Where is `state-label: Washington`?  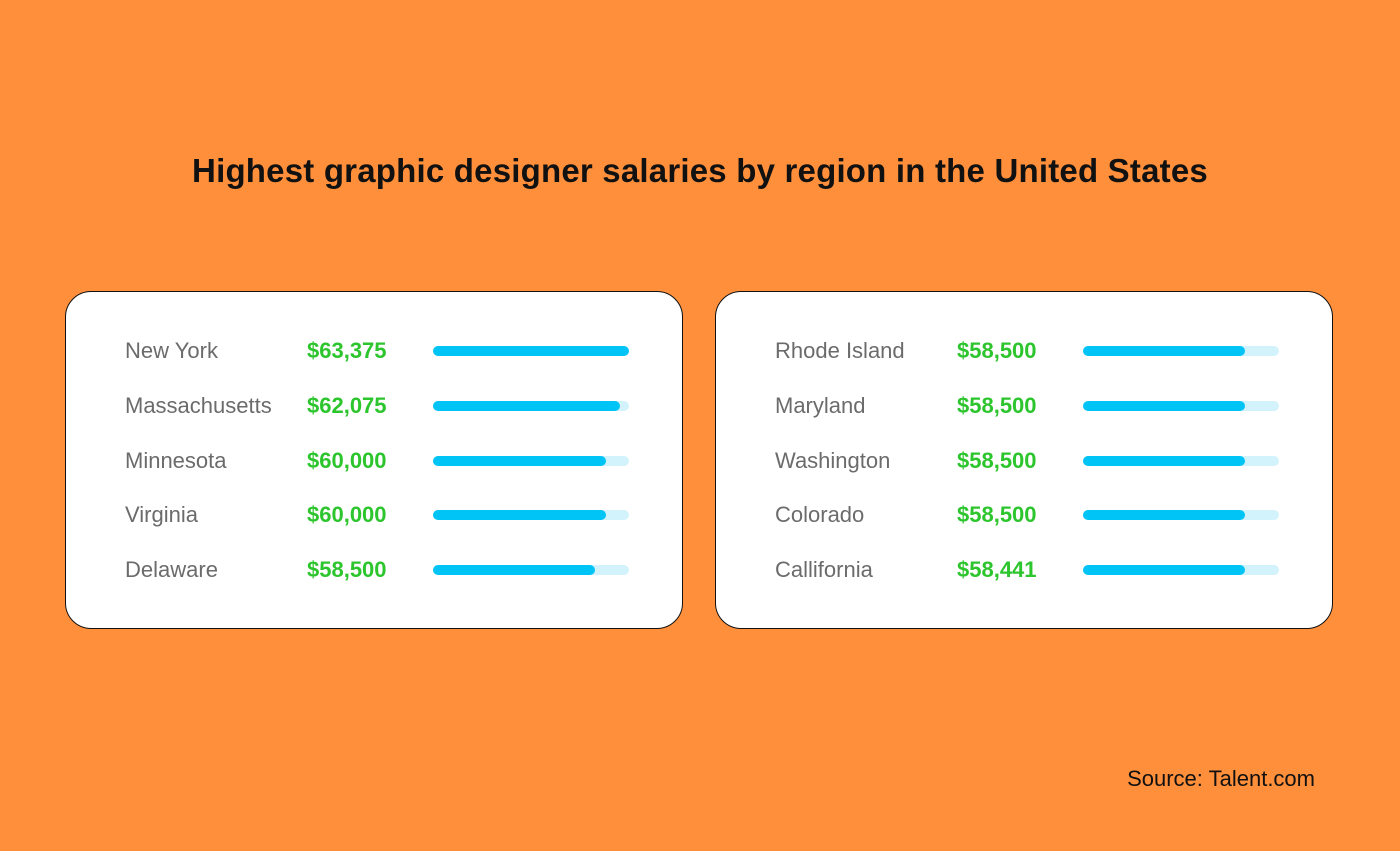
state-label: Washington is located at coordinates (833, 460).